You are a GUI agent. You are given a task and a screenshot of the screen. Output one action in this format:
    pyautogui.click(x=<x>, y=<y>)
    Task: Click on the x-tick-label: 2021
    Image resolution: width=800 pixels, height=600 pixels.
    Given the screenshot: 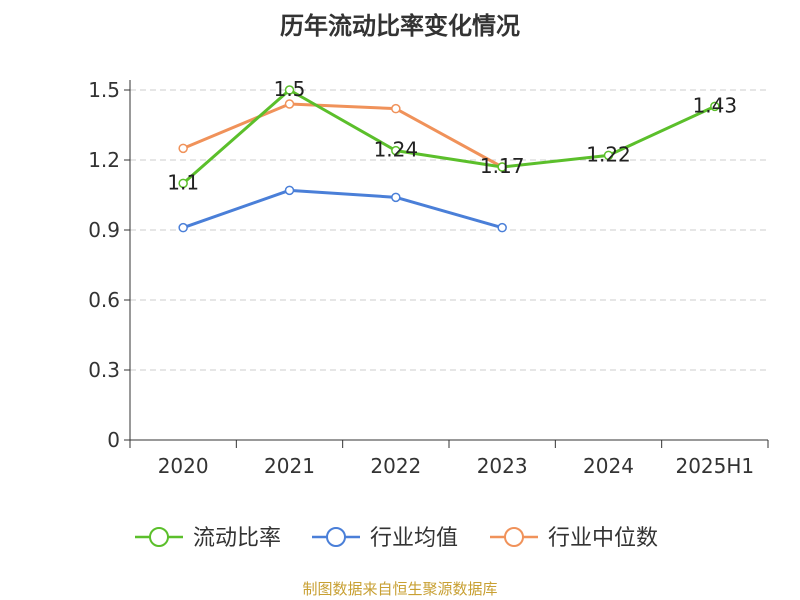 What is the action you would take?
    pyautogui.click(x=289, y=466)
    